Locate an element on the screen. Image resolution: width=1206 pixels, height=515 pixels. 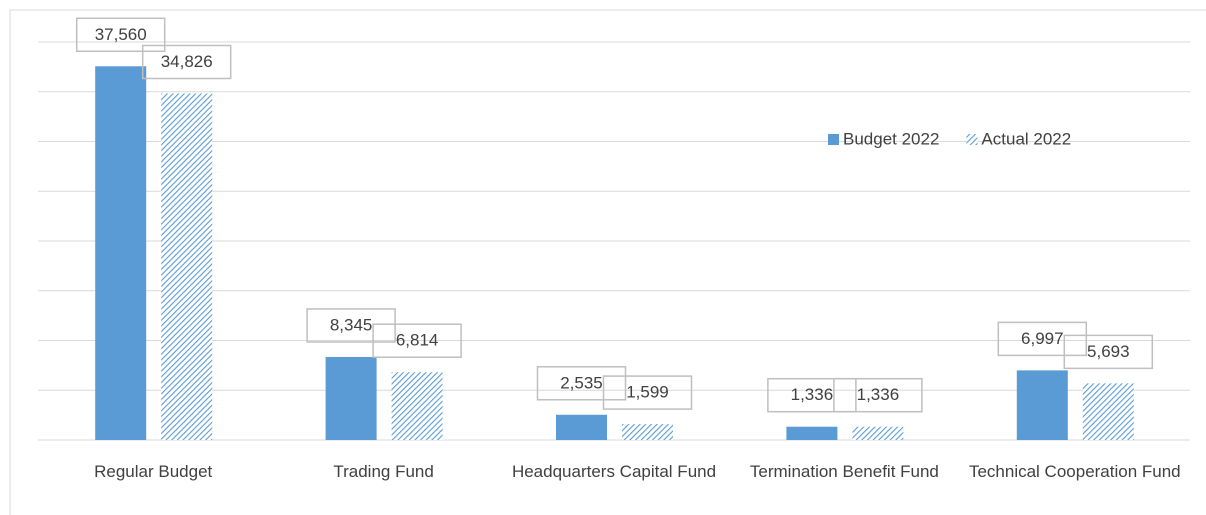
data-label: 1,599 is located at coordinates (647, 392).